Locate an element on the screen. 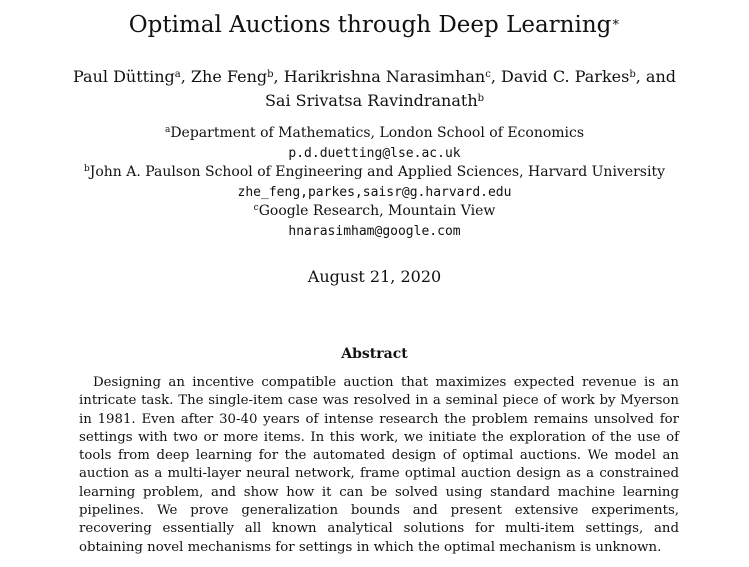  author-affil-mark: a is located at coordinates (177, 74).